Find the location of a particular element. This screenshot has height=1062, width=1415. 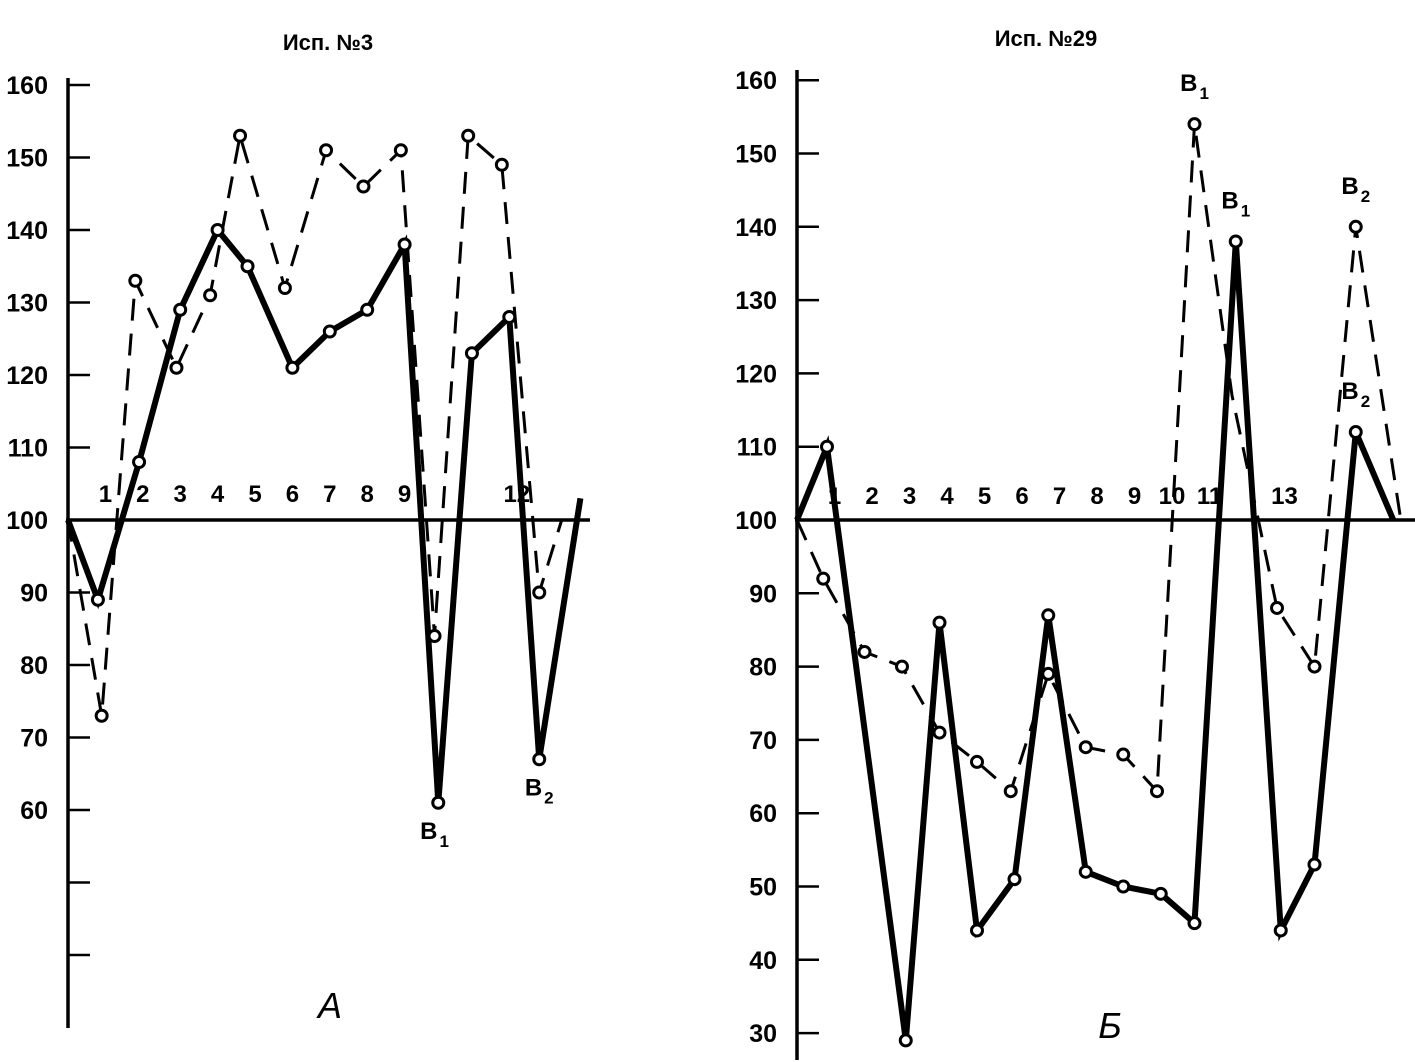

y-tick-label: 30 is located at coordinates (763, 1034).